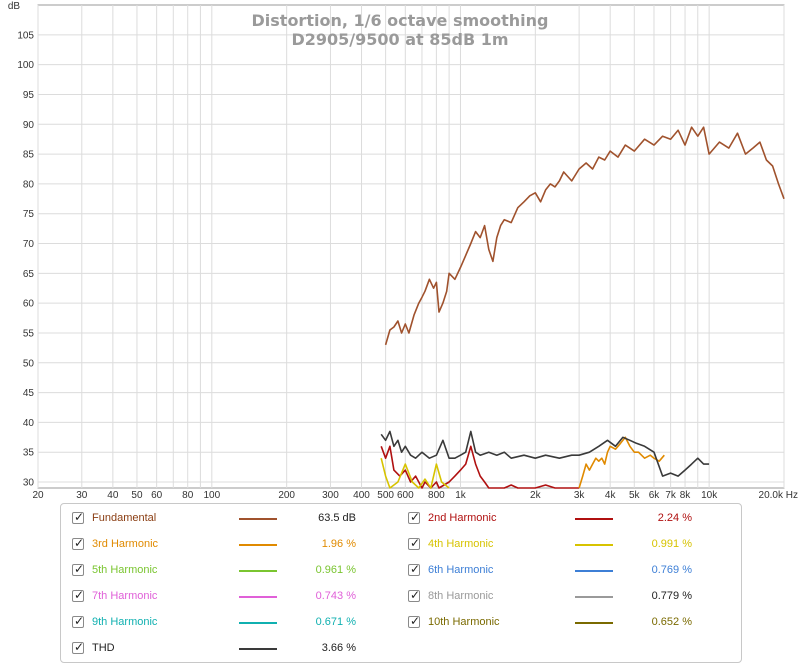 Image resolution: width=800 pixels, height=664 pixels. Describe the element at coordinates (222, 571) in the screenshot. I see `legend-item-5th-harmonic: 5th Harmonic 0.961 %` at that location.